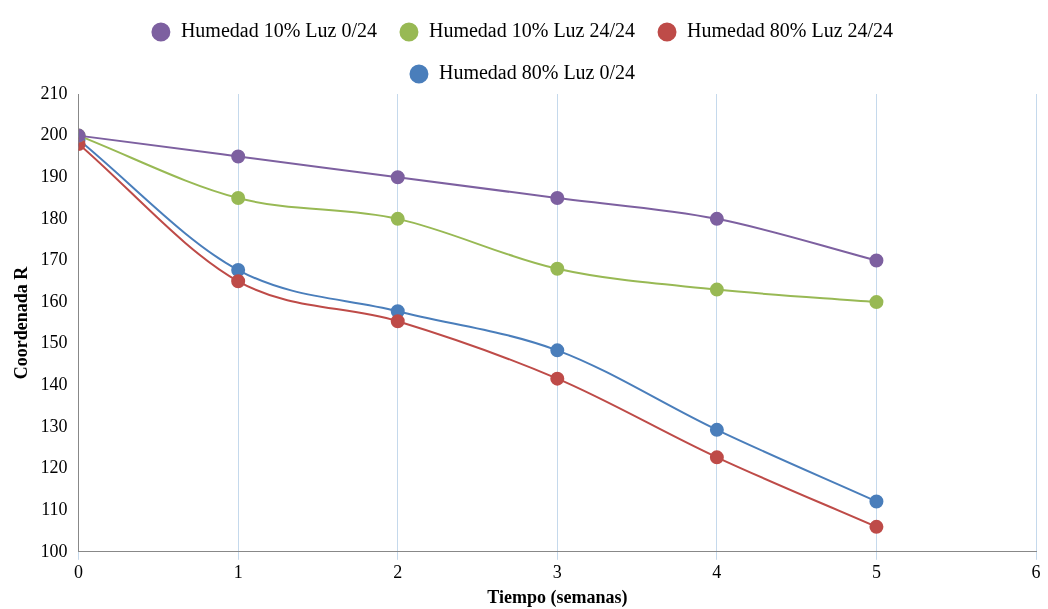 The image size is (1048, 609). Describe the element at coordinates (278, 30) in the screenshot. I see `legend-label: Humedad 10% Luz 0/24` at that location.